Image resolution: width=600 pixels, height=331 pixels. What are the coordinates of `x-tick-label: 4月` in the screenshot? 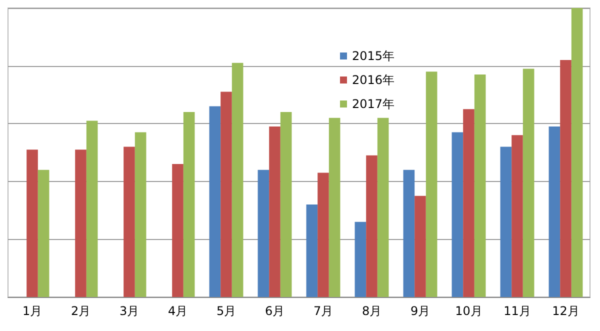 It's located at (178, 311).